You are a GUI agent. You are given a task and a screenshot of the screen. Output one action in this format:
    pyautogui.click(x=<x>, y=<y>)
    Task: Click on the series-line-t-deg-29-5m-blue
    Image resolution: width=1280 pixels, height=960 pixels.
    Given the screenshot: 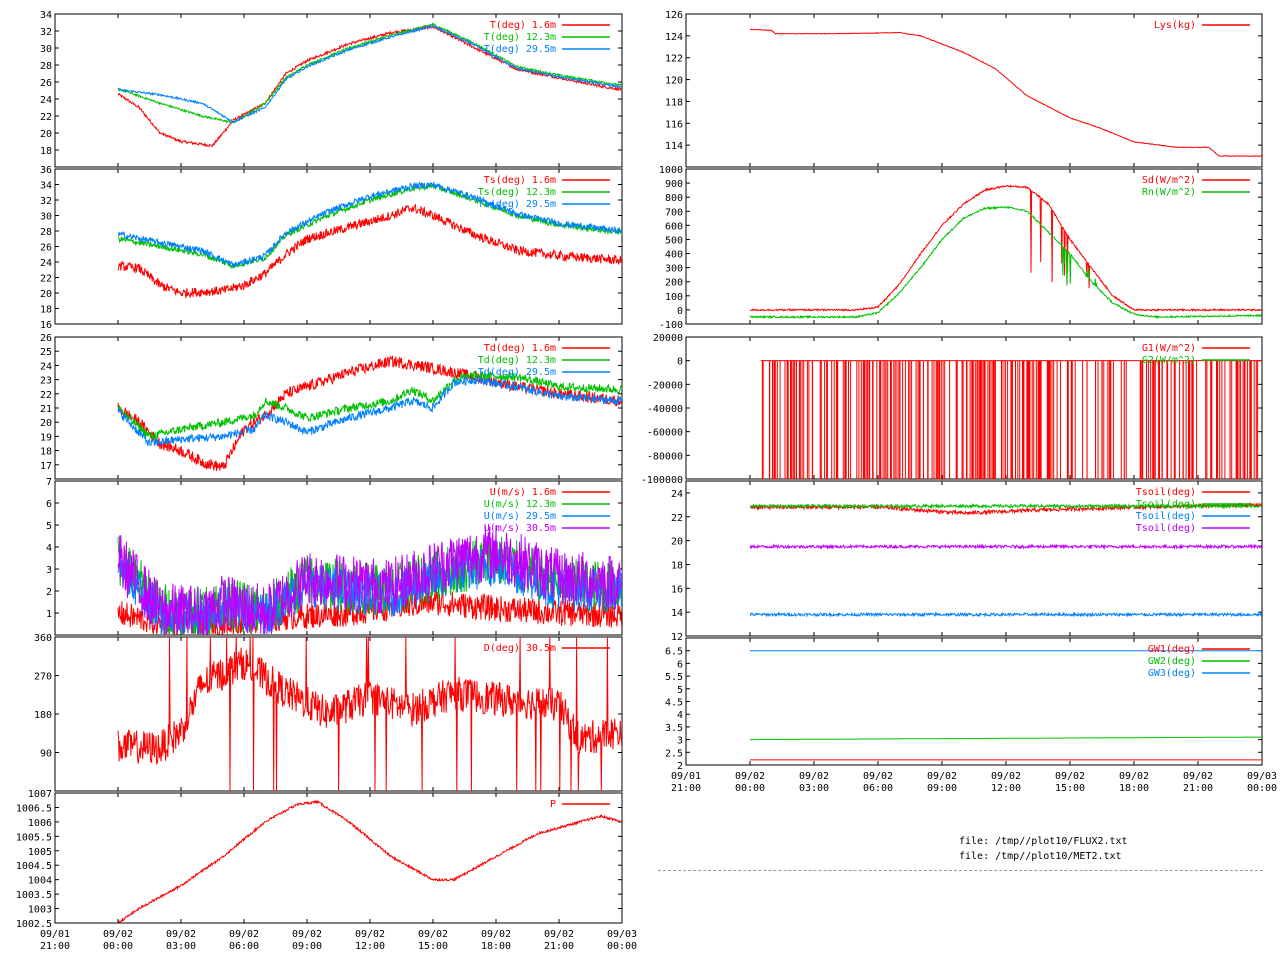 What is the action you would take?
    pyautogui.click(x=369, y=74)
    